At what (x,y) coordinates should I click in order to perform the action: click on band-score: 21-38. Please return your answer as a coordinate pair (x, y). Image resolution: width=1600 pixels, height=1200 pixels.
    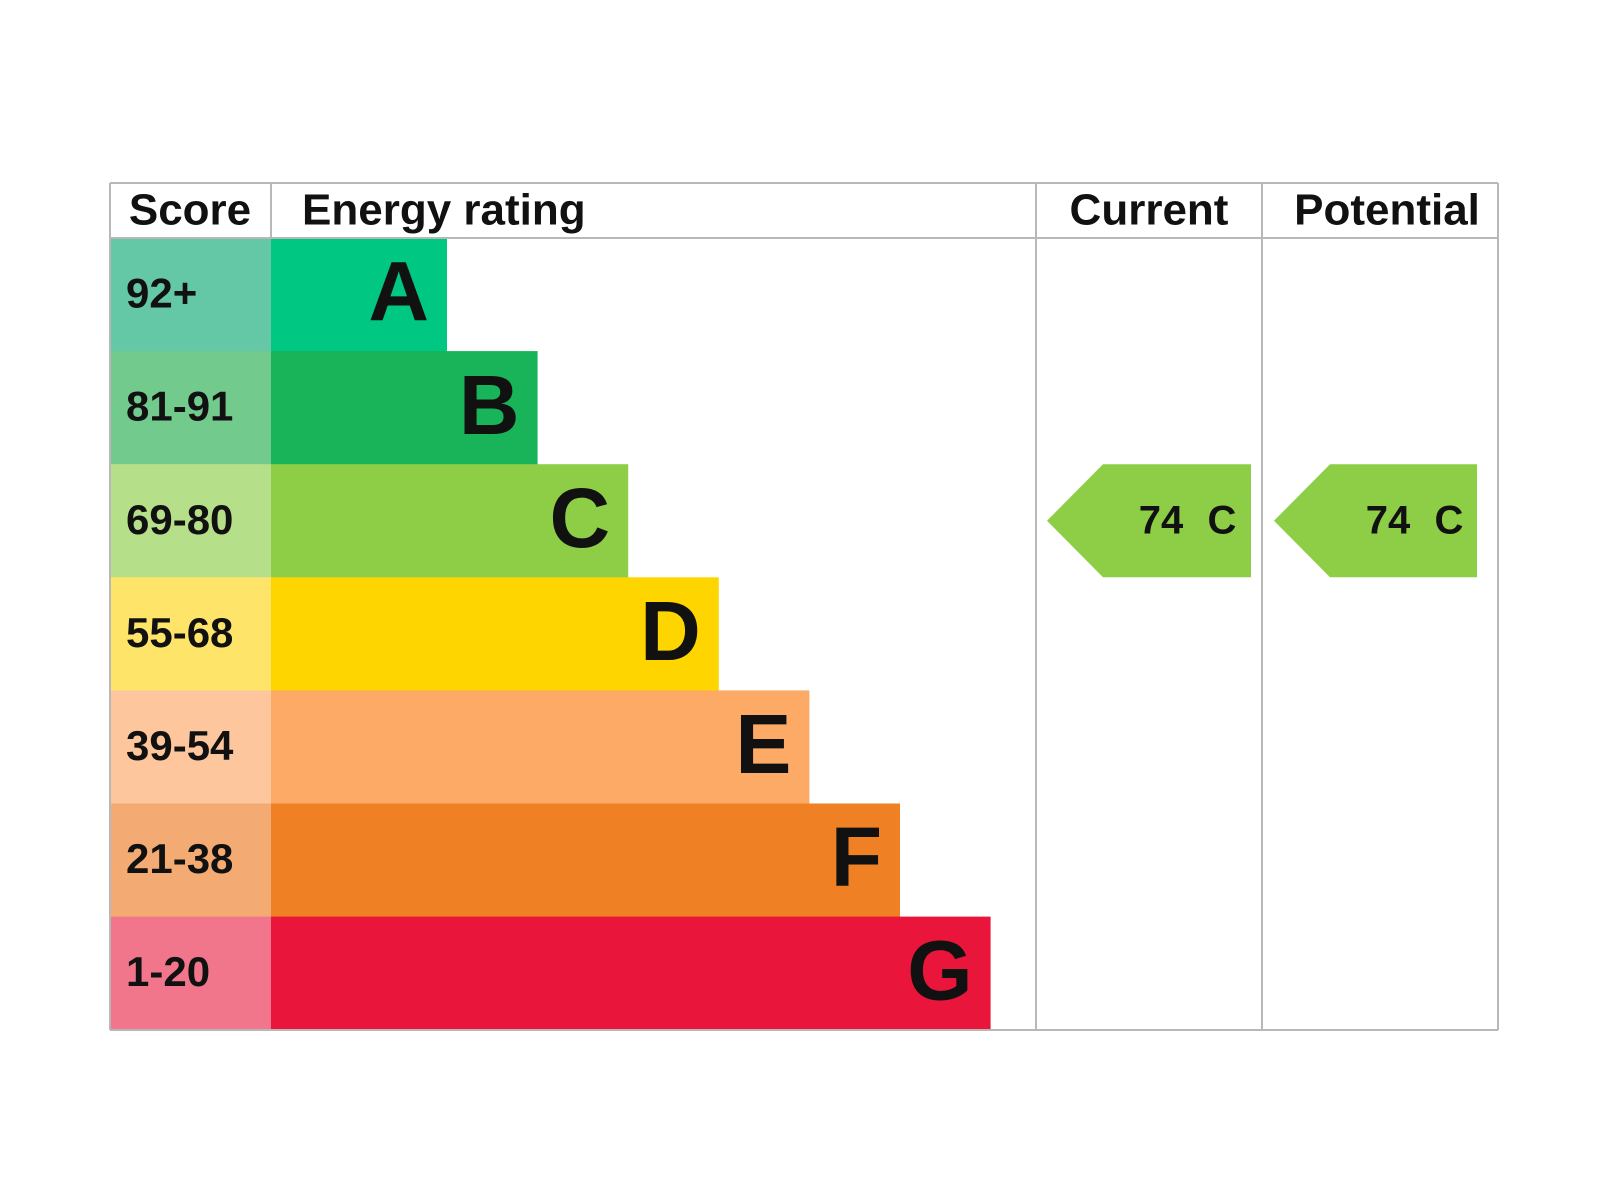
    Looking at the image, I should click on (179, 858).